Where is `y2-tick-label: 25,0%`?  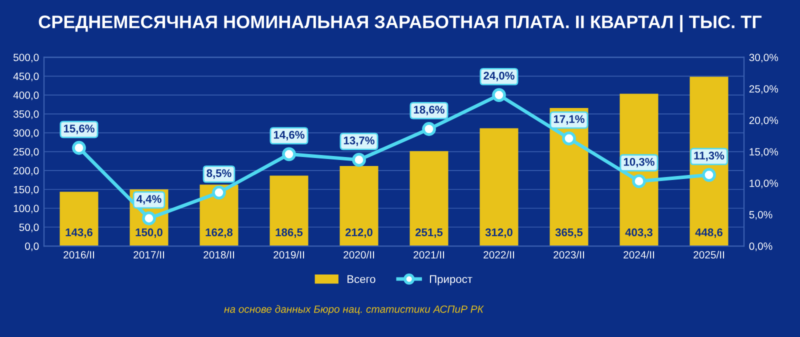 y2-tick-label: 25,0% is located at coordinates (763, 89).